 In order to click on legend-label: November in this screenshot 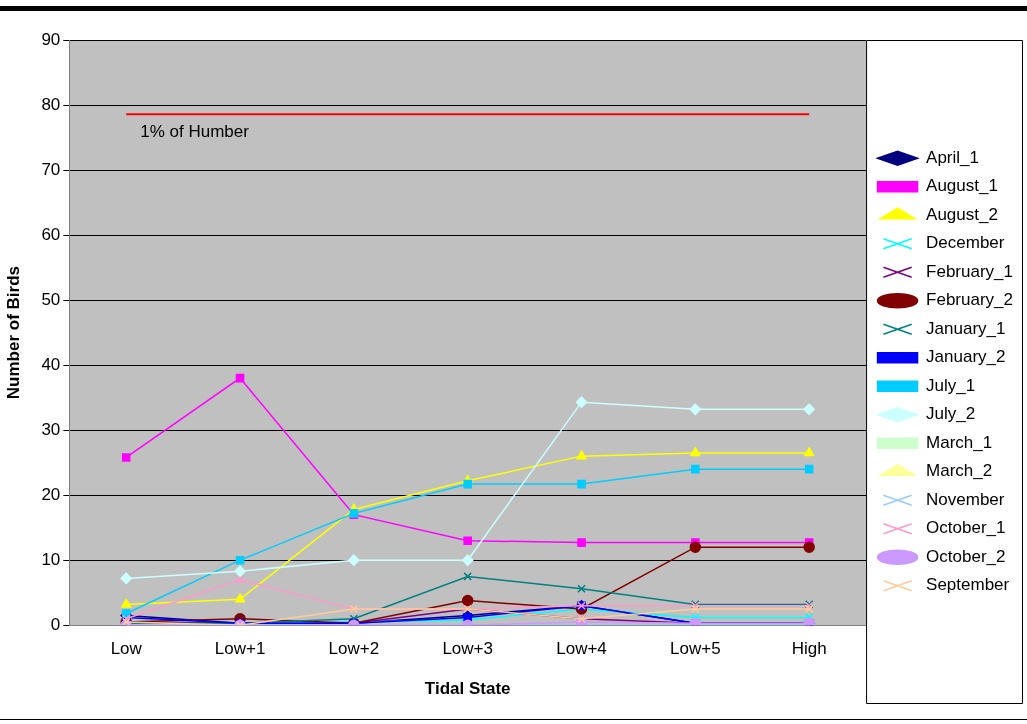, I will do `click(965, 499)`.